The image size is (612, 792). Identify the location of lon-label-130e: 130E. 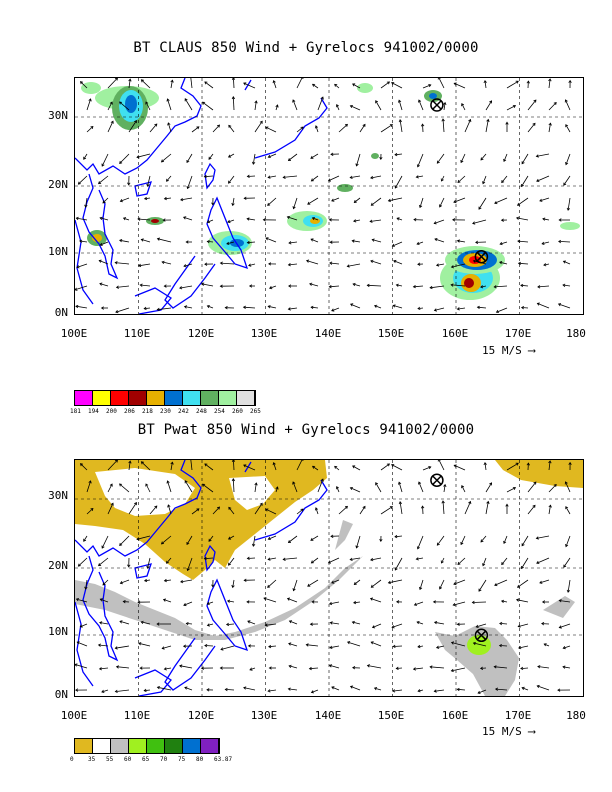
(264, 333).